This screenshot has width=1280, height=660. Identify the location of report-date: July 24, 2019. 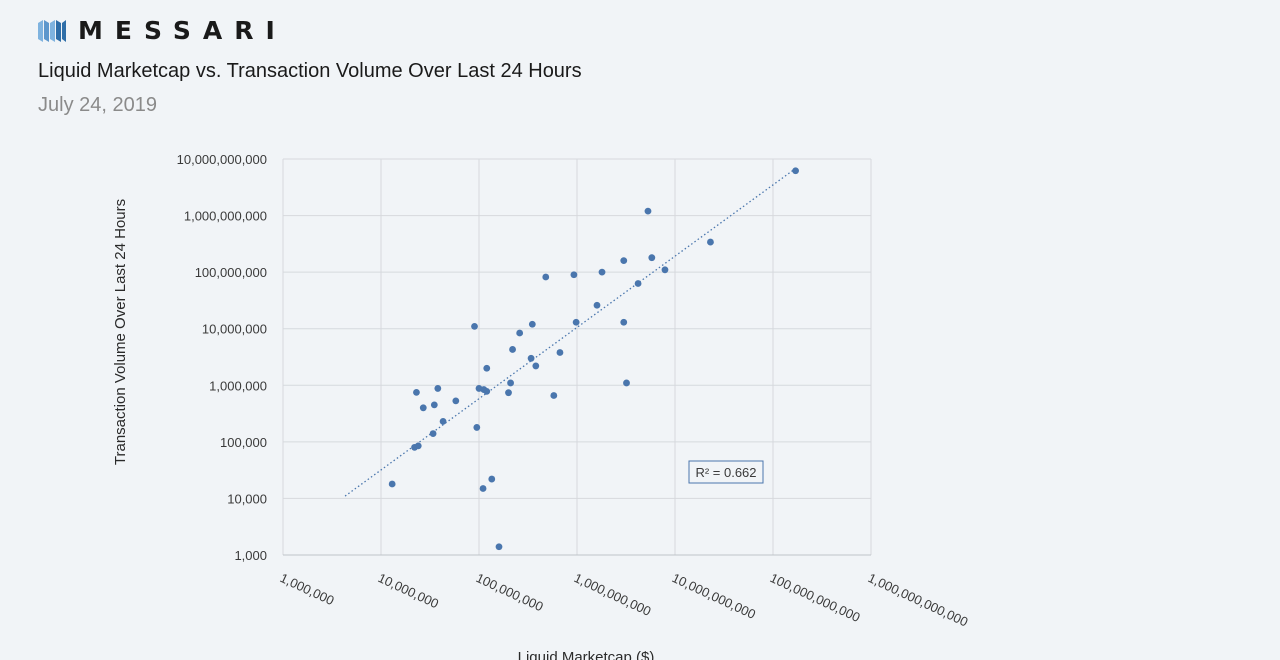
(97, 105).